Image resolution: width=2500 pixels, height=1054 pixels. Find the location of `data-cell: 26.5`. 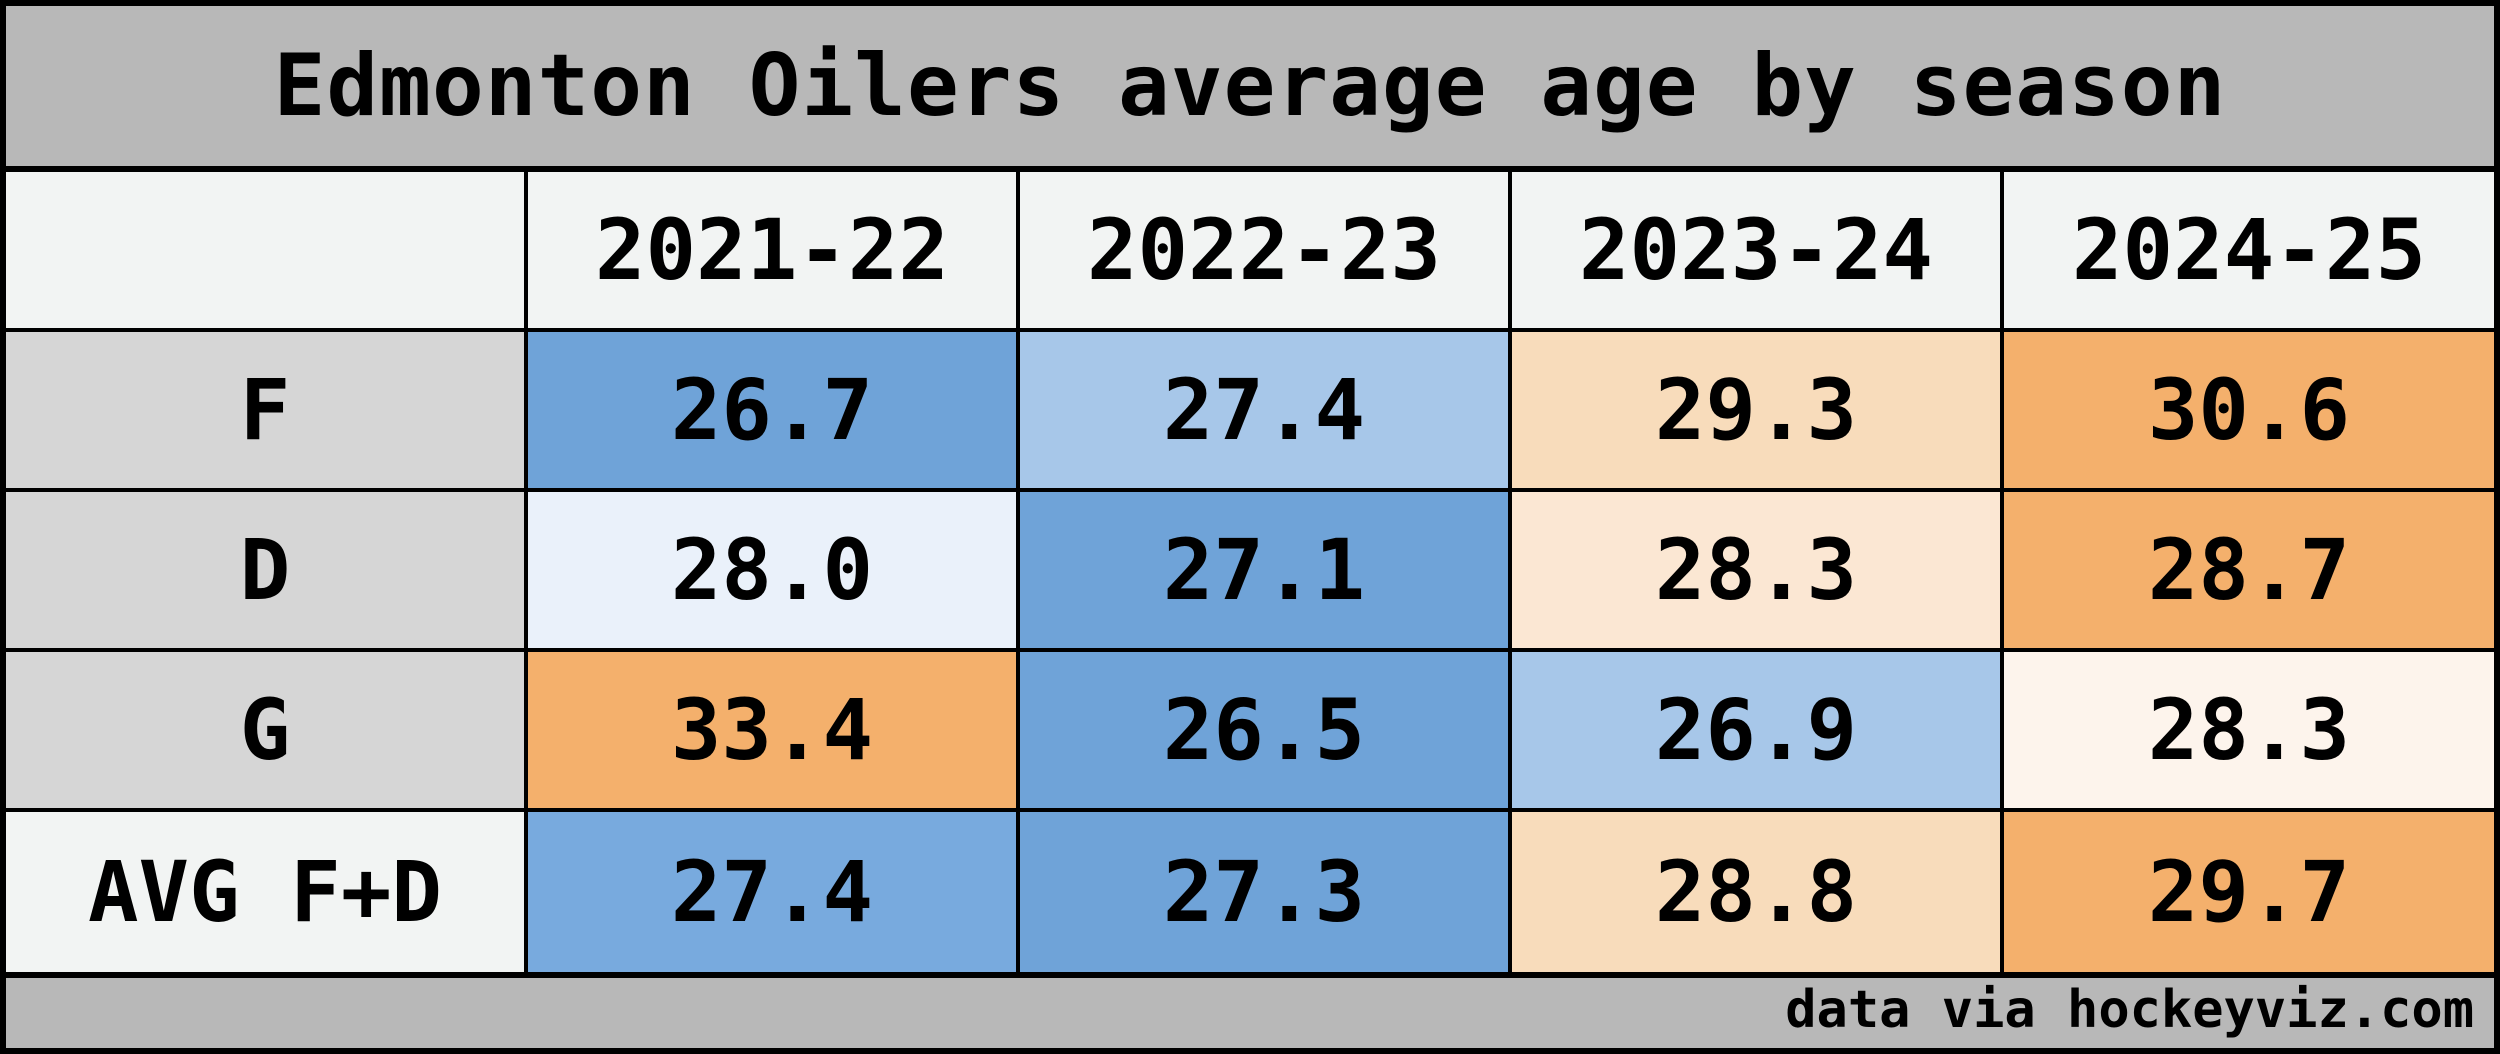

data-cell: 26.5 is located at coordinates (1266, 732).